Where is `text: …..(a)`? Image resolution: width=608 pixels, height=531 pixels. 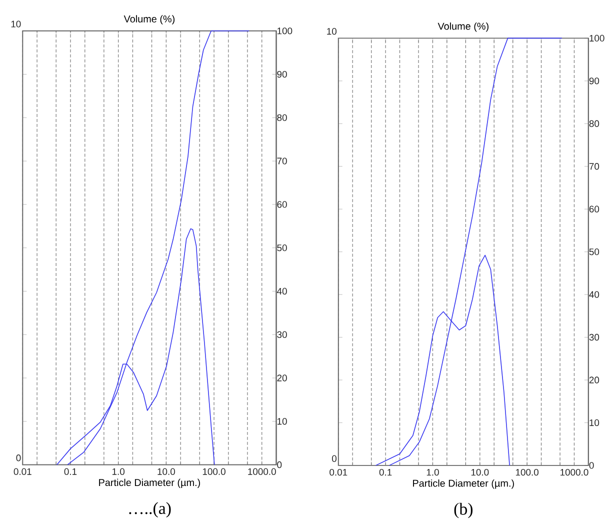 text: …..(a) is located at coordinates (150, 510).